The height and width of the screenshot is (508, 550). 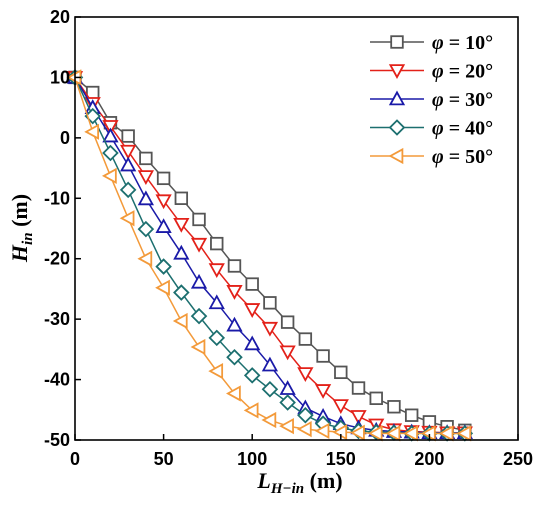 I want to click on legend-item-3: φ = 30°, so click(x=431, y=100).